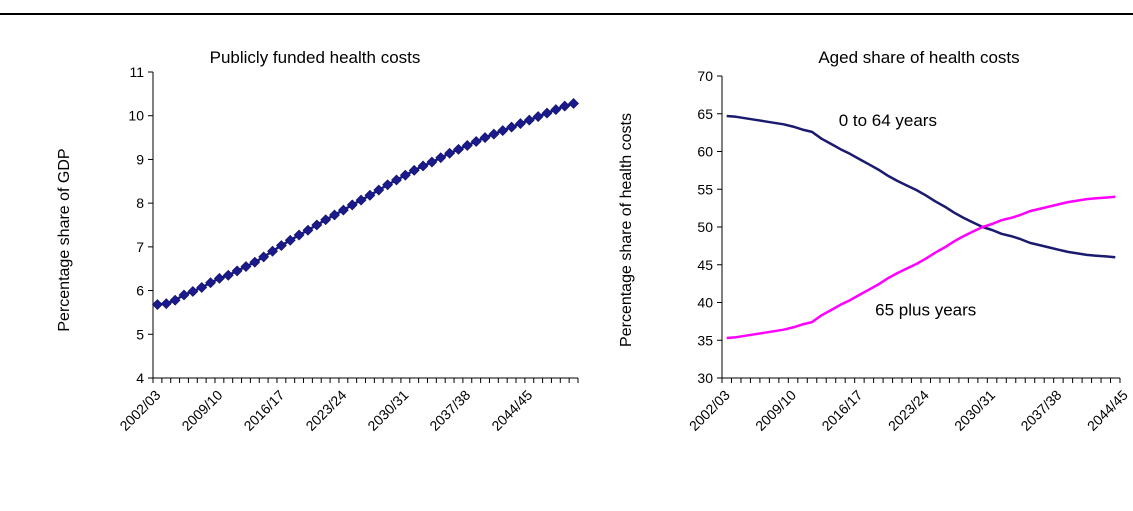  What do you see at coordinates (315, 57) in the screenshot?
I see `chart-title: Publicly funded health costs` at bounding box center [315, 57].